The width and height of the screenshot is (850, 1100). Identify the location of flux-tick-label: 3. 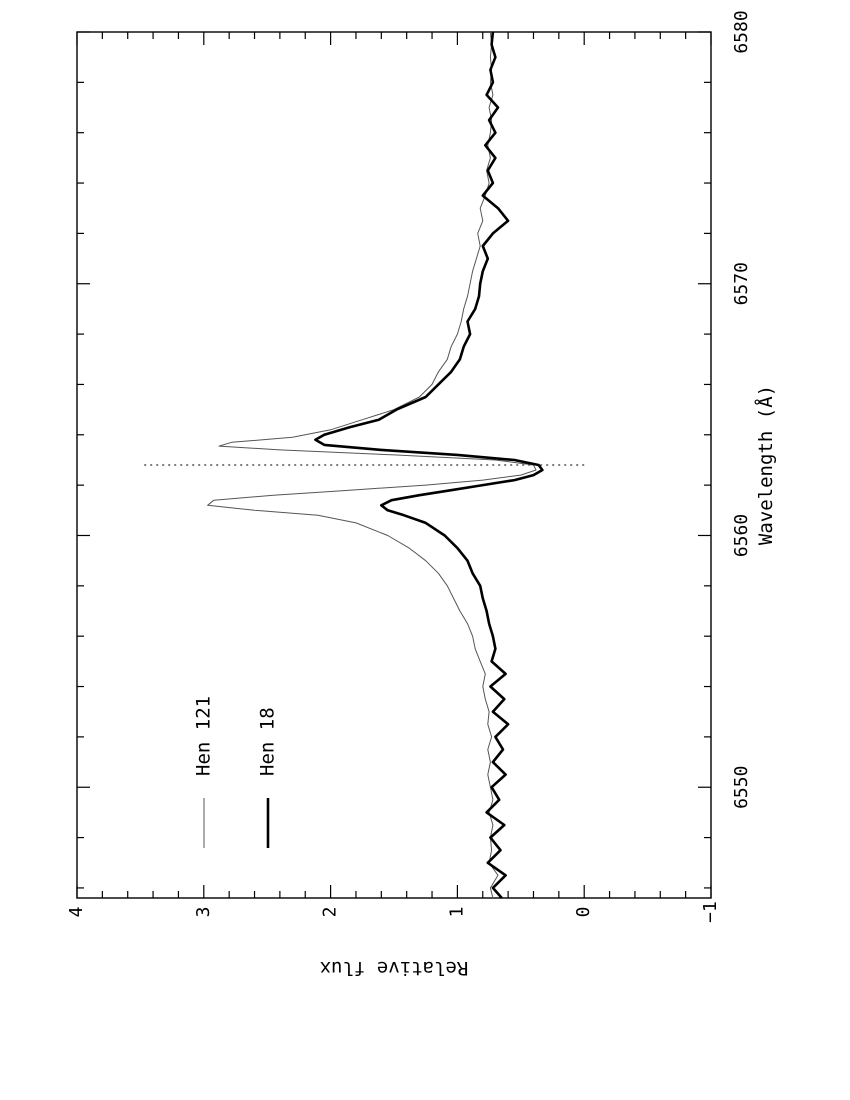
(203, 912).